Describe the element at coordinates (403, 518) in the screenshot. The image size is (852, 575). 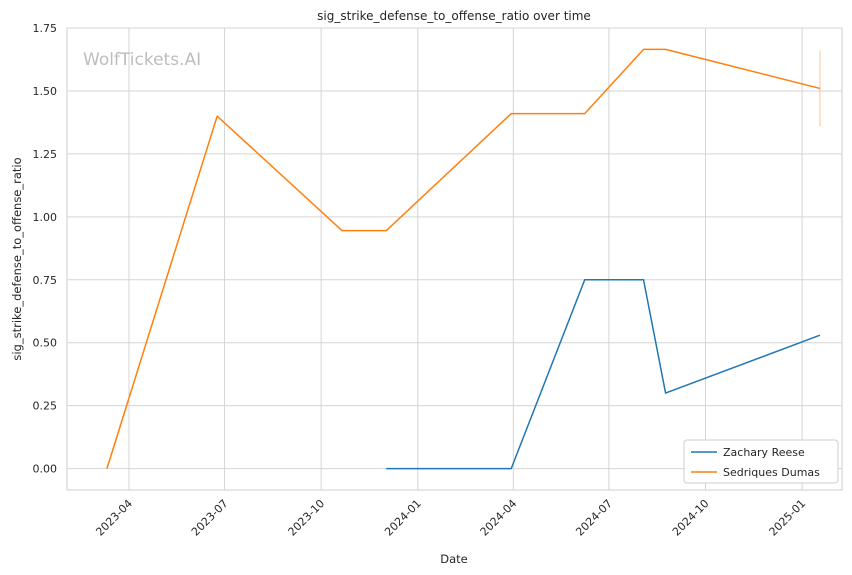
I see `x-tick-label: 2024-01` at that location.